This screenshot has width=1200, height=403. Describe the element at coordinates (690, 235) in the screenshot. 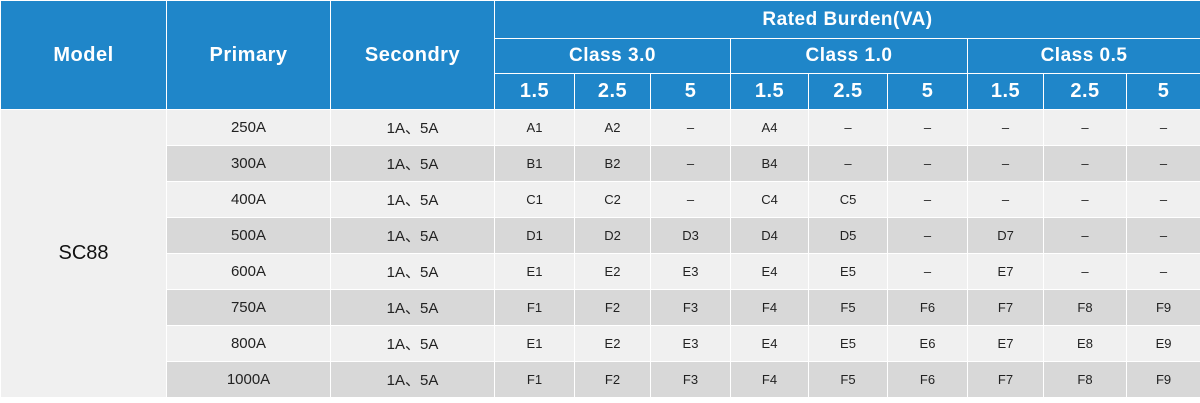

I see `burden-cell: D3` at that location.